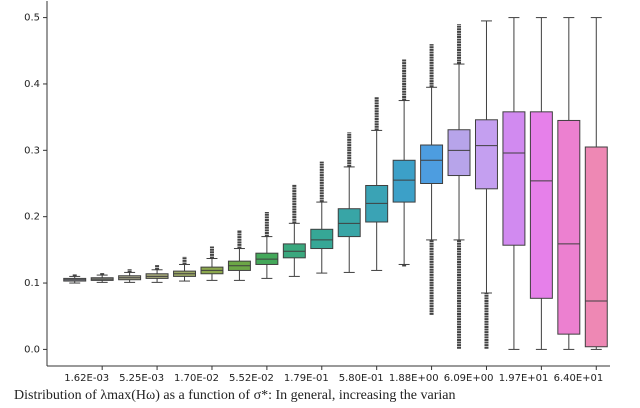  What do you see at coordinates (32, 18) in the screenshot?
I see `y-tick-label: 0.5` at bounding box center [32, 18].